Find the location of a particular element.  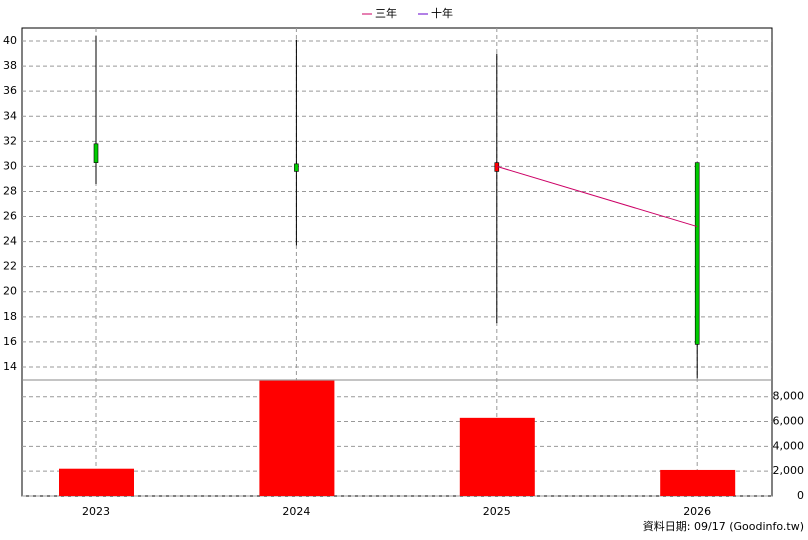

y-tick-label: 32 is located at coordinates (10, 140).